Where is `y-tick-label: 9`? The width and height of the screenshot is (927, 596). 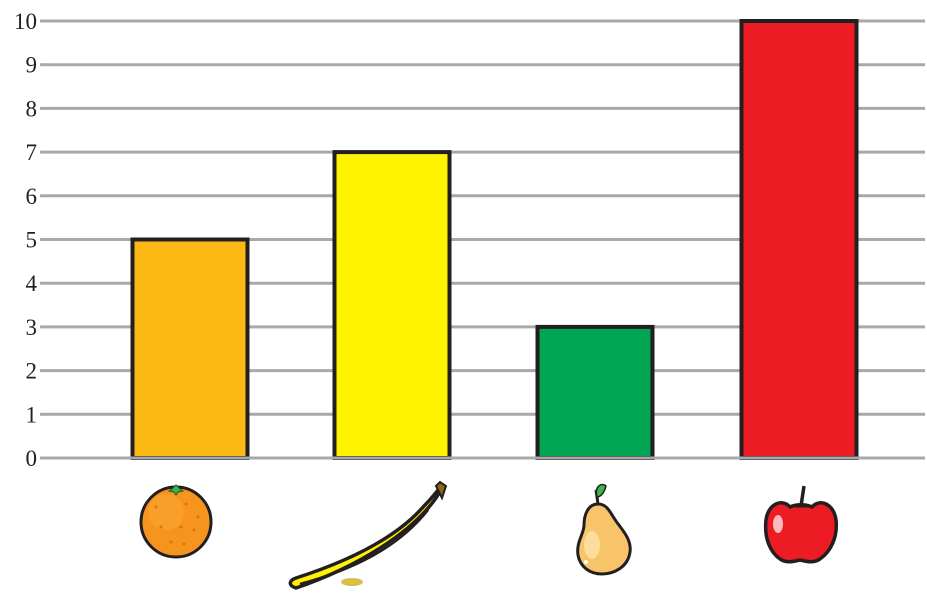 y-tick-label: 9 is located at coordinates (32, 65).